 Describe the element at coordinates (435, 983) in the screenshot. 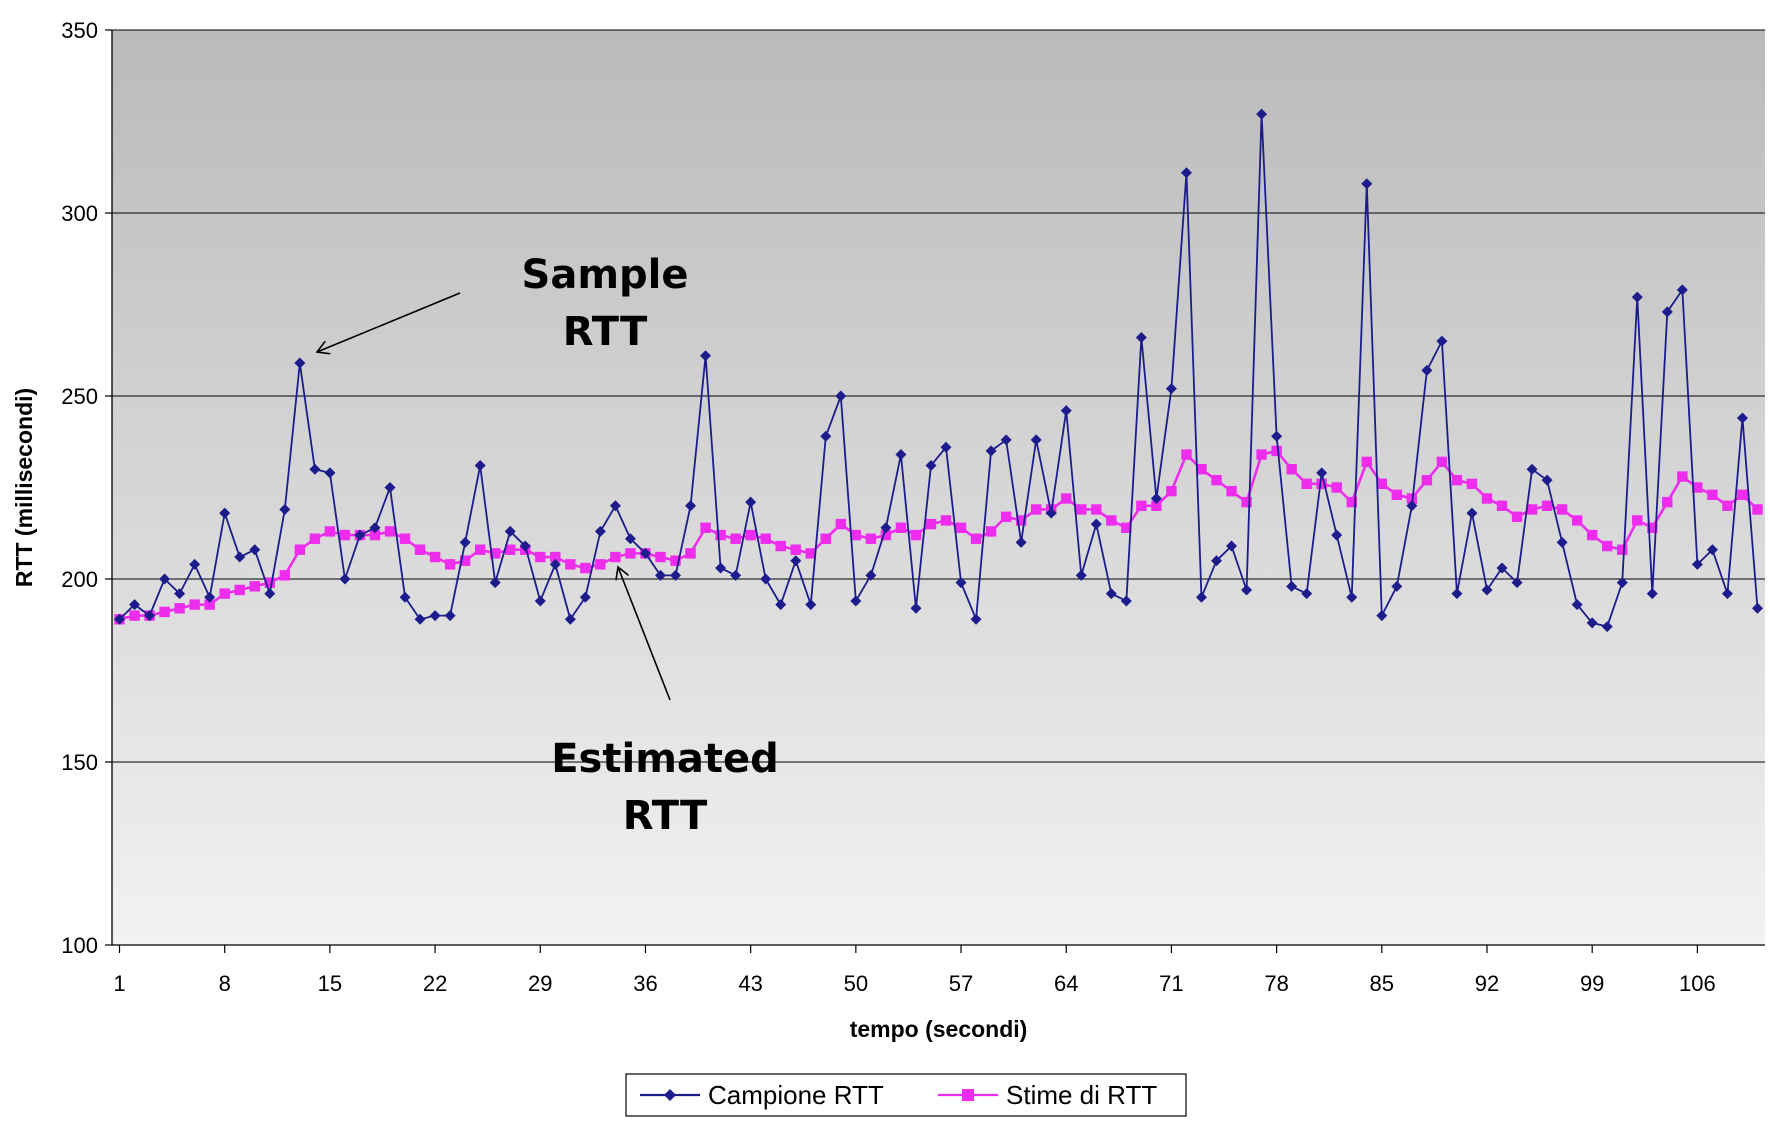

I see `x-tick-label: 22` at that location.